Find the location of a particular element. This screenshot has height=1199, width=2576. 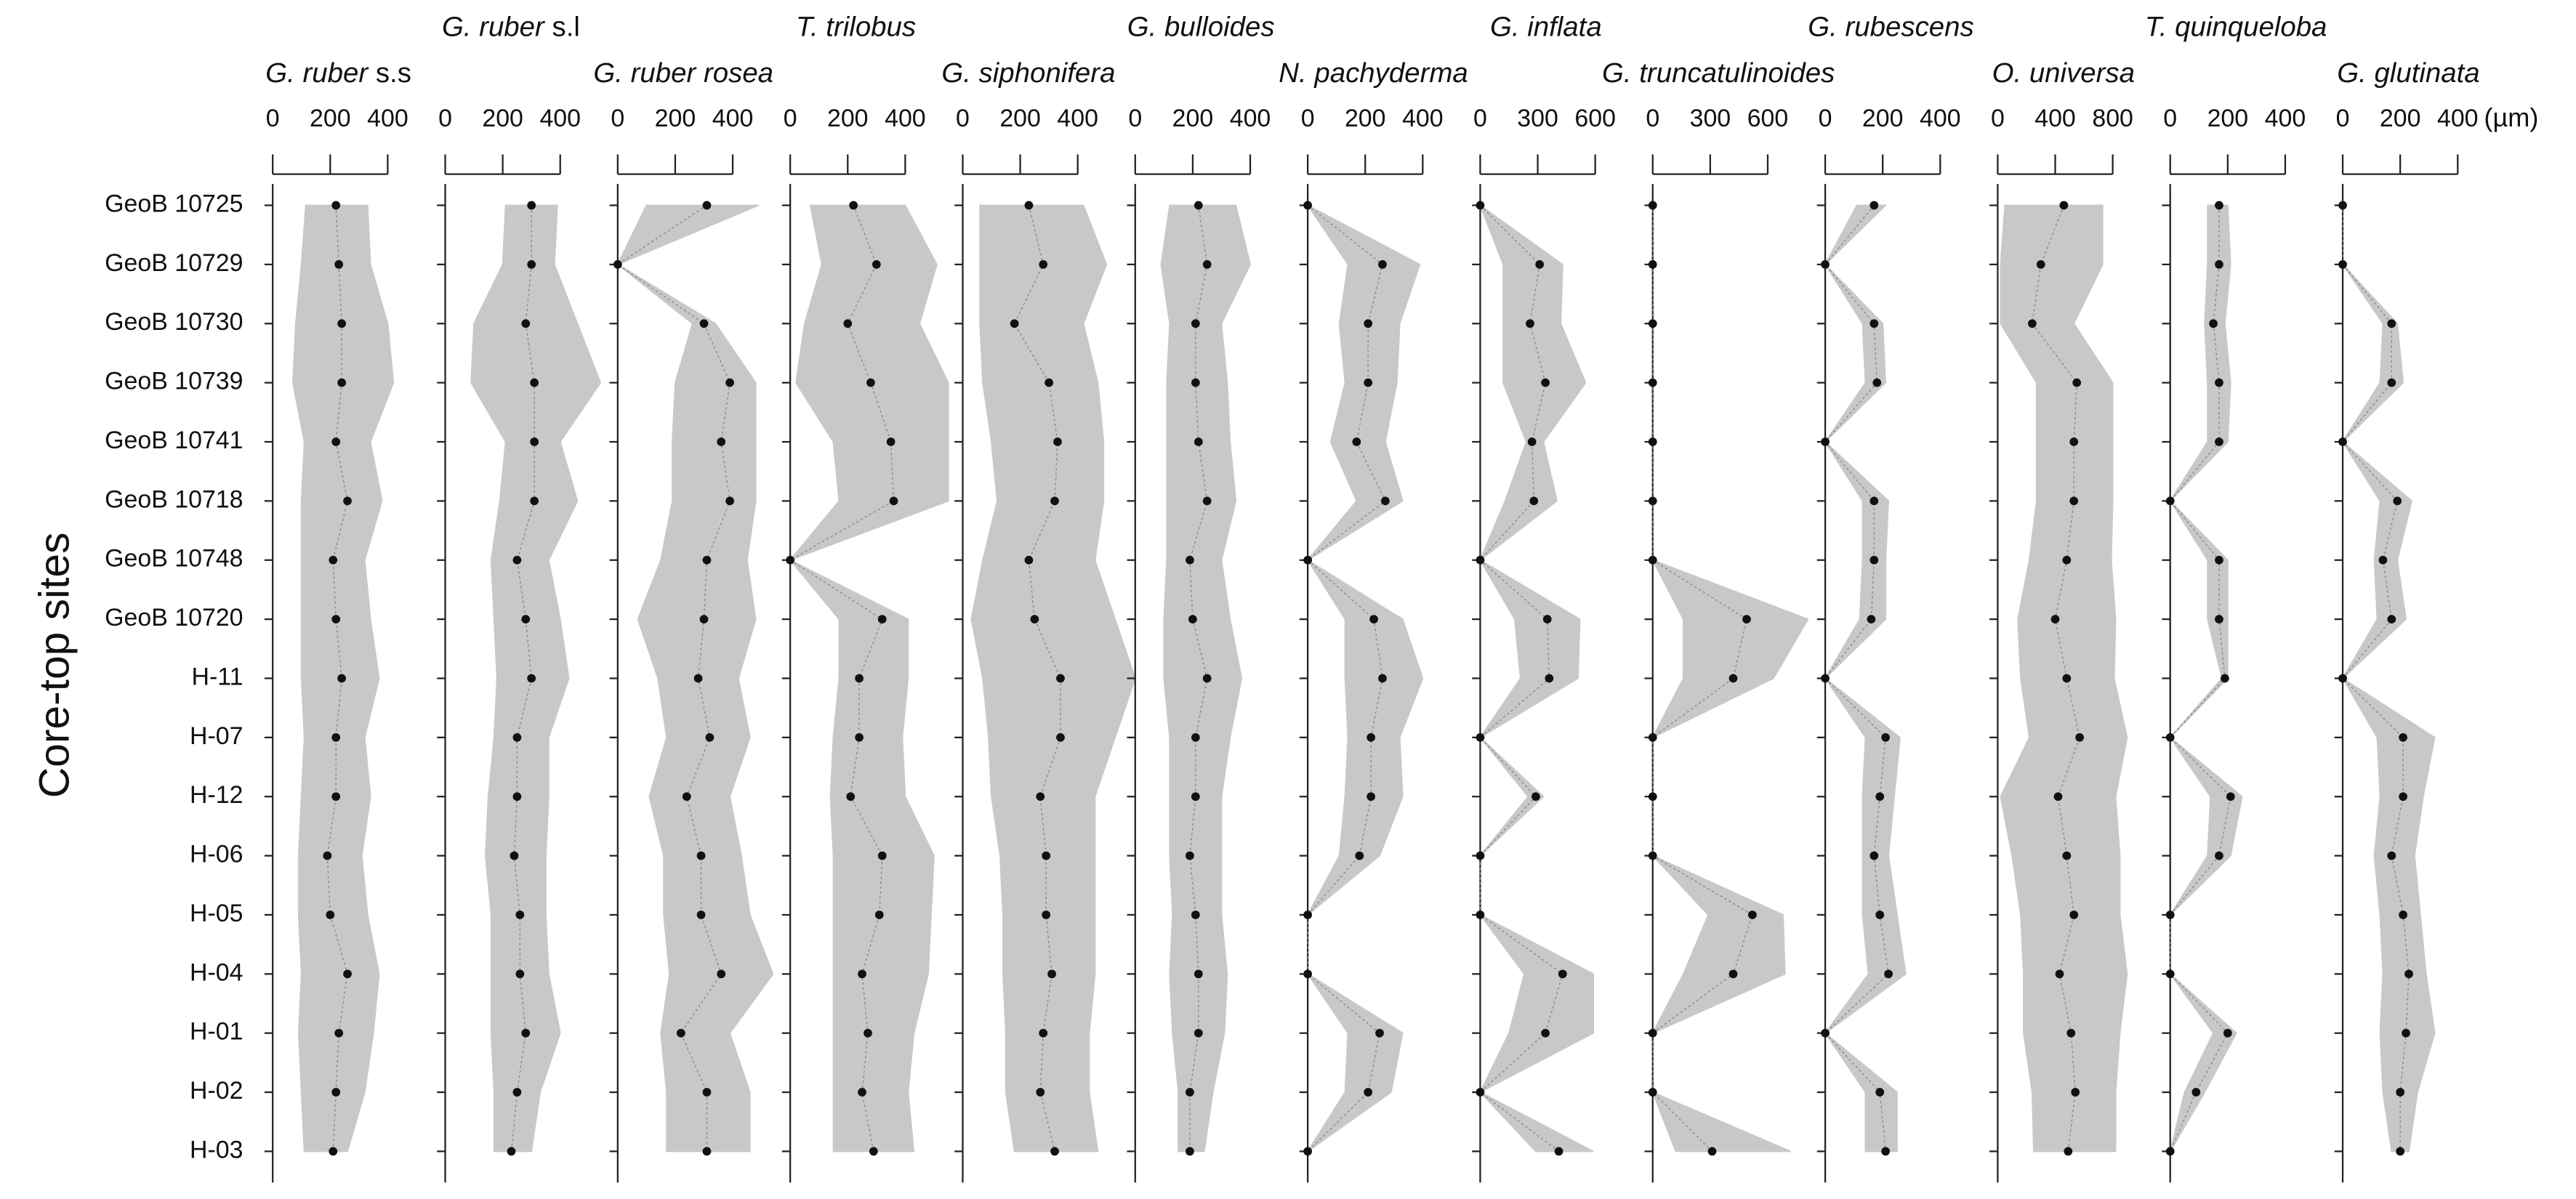

x-tick-label: 300 is located at coordinates (1537, 118).